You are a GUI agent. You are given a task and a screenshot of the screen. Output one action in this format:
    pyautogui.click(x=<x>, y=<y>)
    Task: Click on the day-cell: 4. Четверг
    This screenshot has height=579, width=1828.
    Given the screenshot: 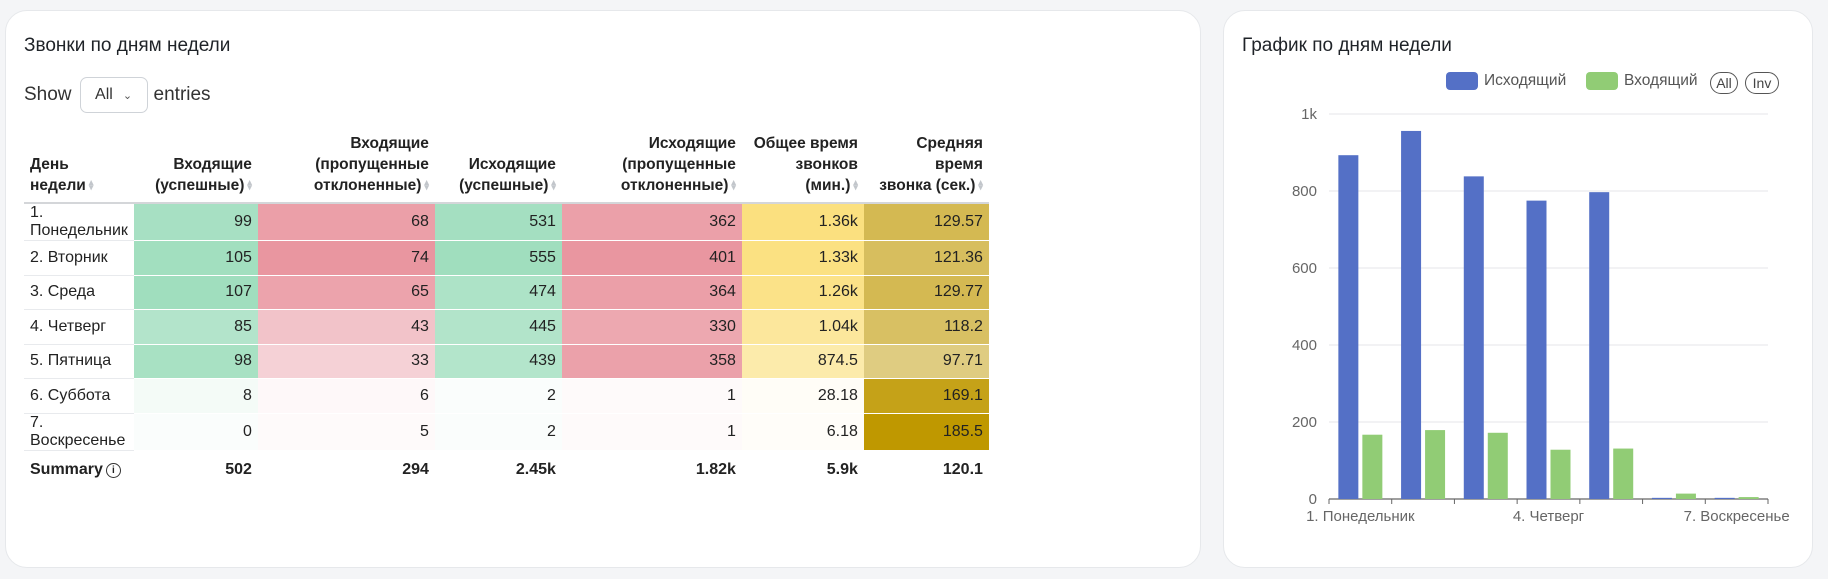 What is the action you would take?
    pyautogui.click(x=79, y=327)
    